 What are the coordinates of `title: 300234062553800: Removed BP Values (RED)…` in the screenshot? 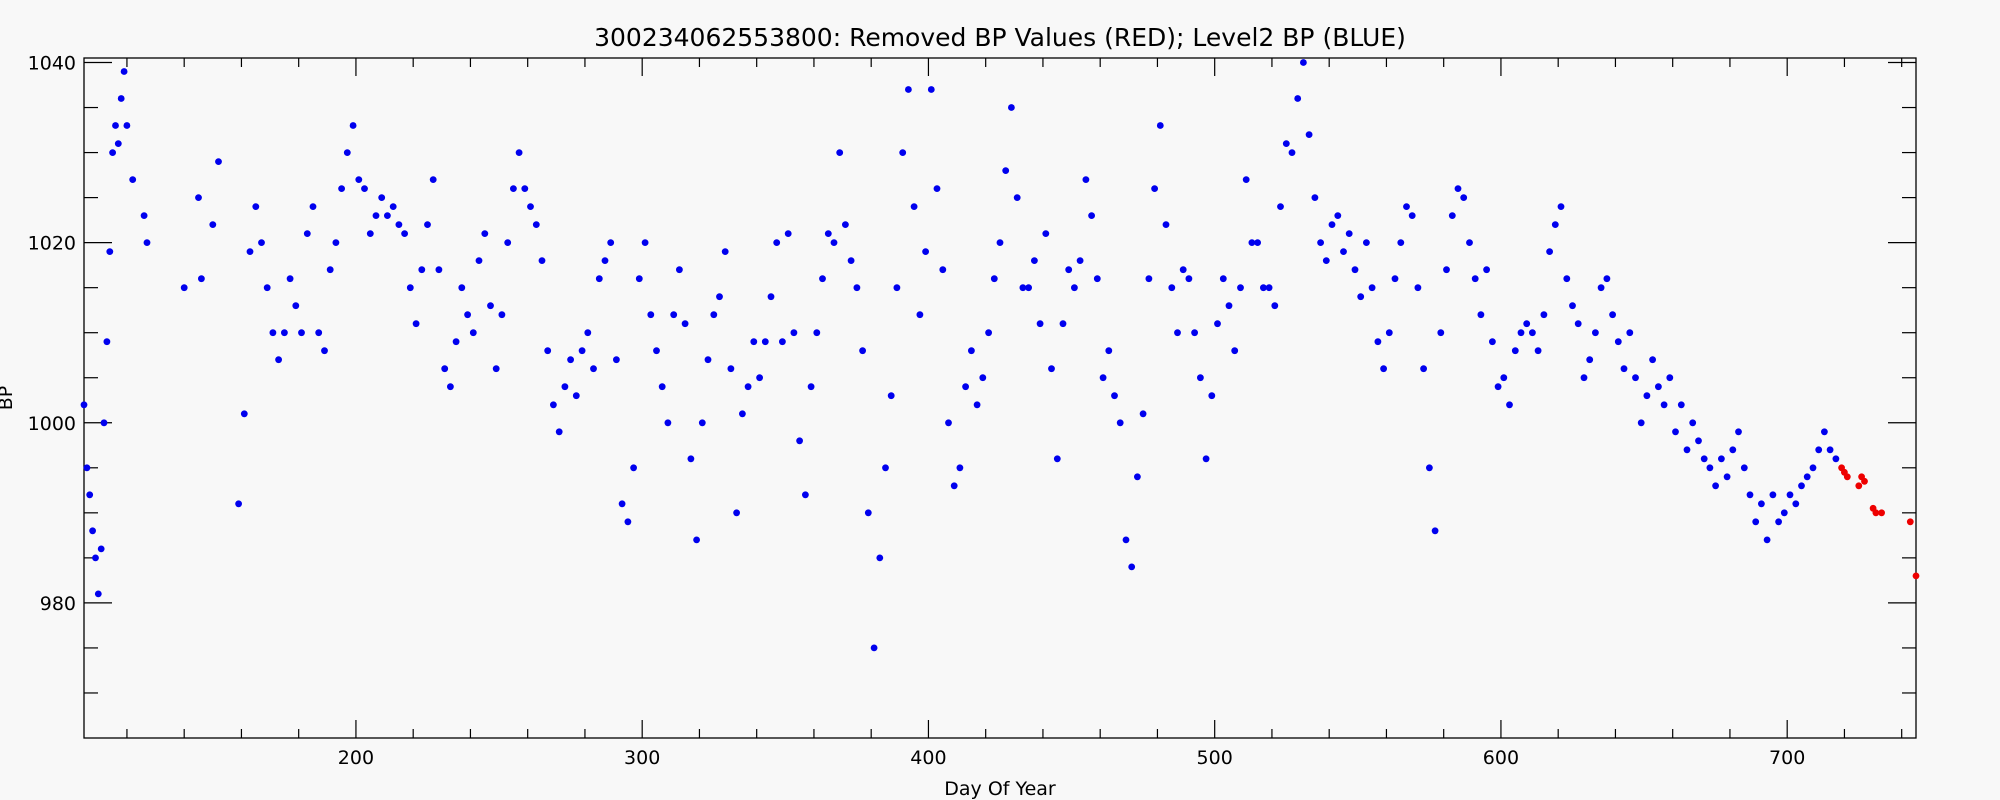 It's located at (1000, 37).